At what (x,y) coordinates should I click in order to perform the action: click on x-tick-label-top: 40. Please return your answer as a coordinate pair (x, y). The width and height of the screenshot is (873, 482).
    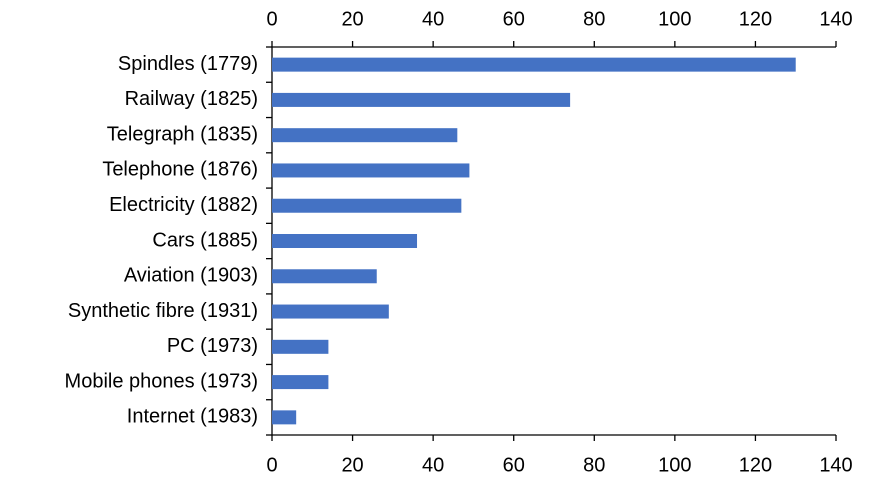
    Looking at the image, I should click on (433, 19).